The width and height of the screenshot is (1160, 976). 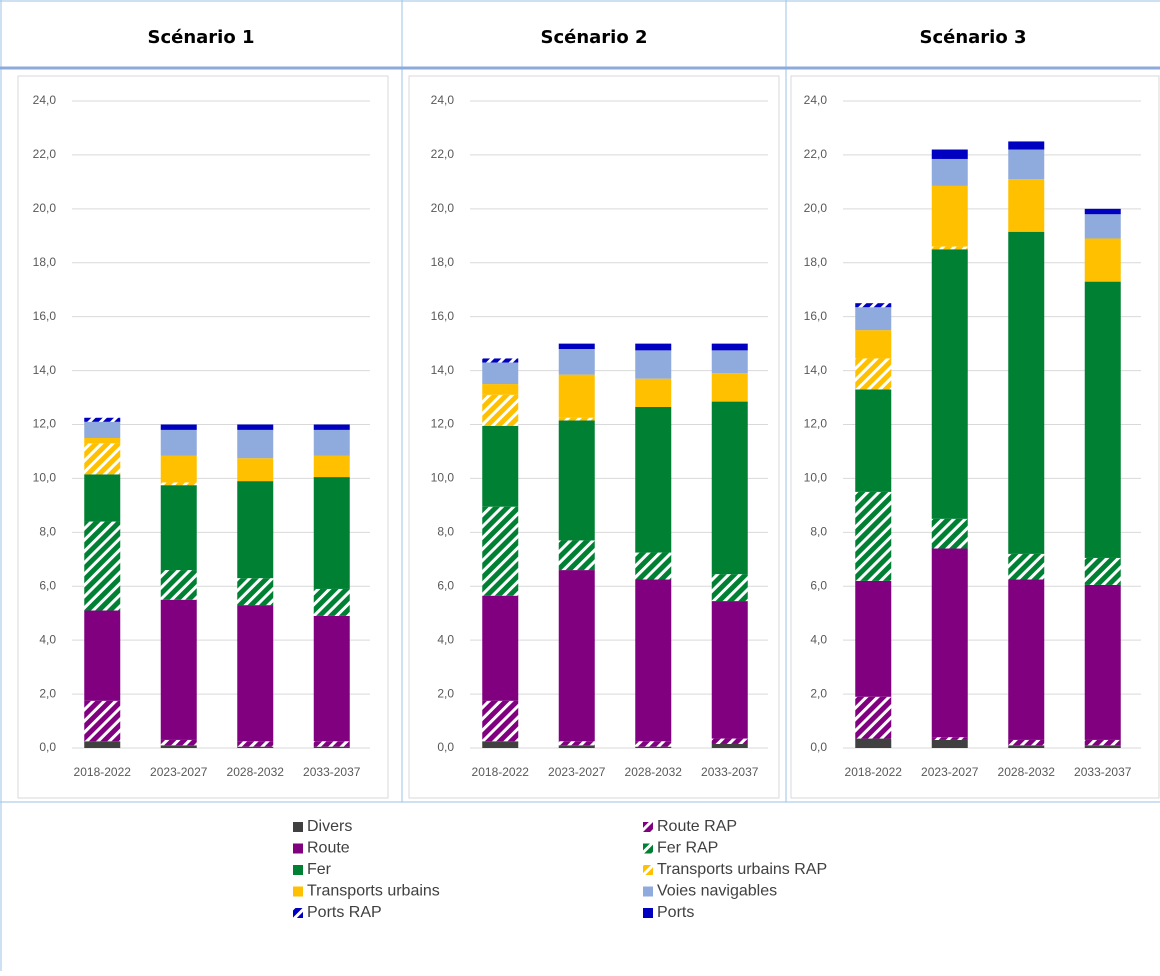 What do you see at coordinates (818, 532) in the screenshot?
I see `y-tick-label: 8,0` at bounding box center [818, 532].